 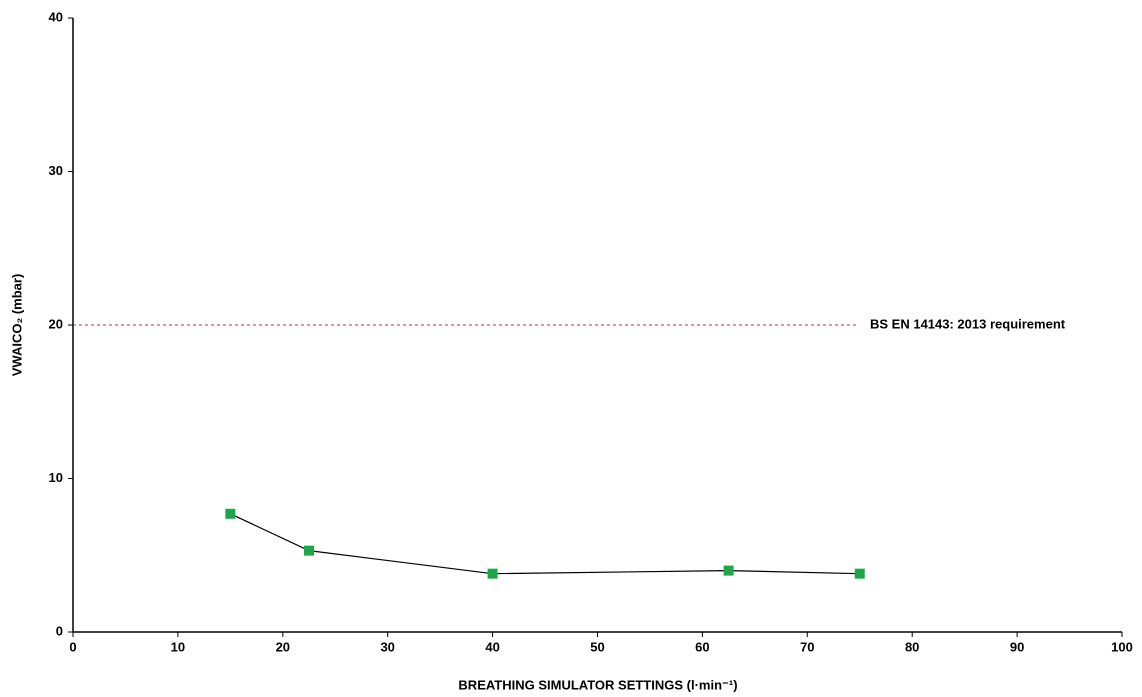 I want to click on y-tick-label: 20, so click(x=56, y=323).